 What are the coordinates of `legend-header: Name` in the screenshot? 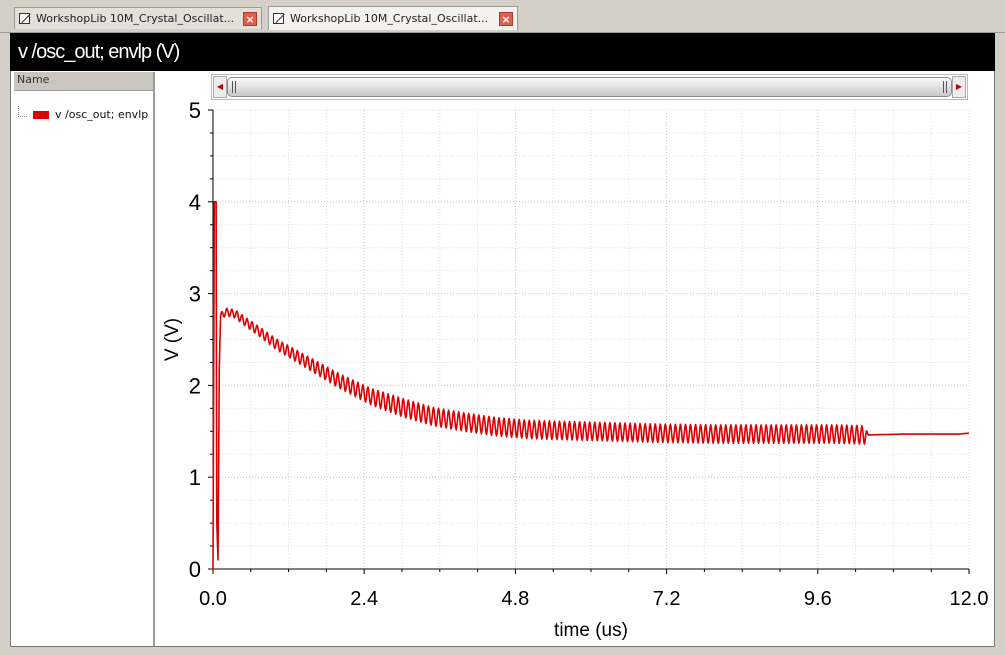 It's located at (83, 81).